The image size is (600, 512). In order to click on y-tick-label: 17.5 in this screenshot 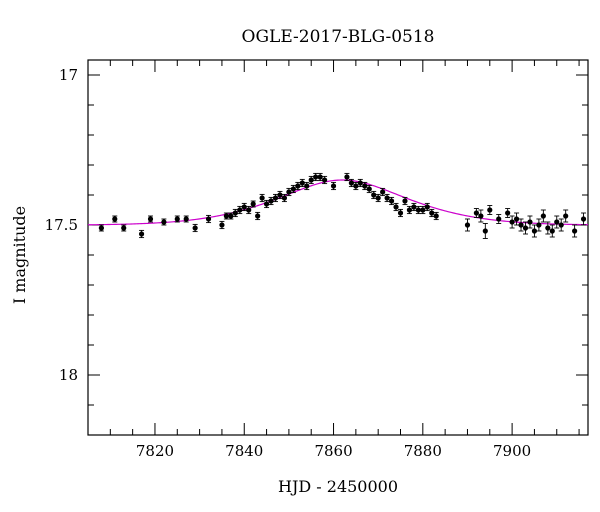, I will do `click(61, 225)`.